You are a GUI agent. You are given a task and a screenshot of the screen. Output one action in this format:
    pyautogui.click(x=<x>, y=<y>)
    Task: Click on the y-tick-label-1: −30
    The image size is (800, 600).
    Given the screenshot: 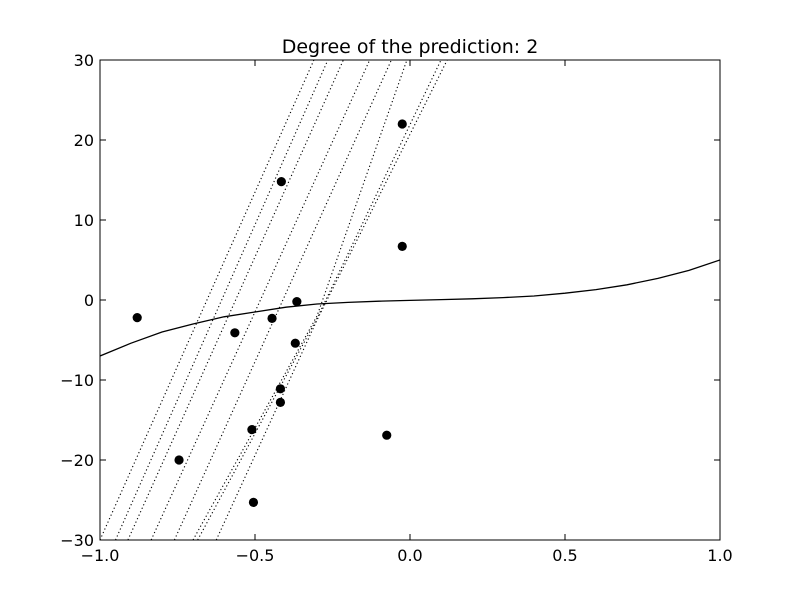 What is the action you would take?
    pyautogui.click(x=77, y=540)
    